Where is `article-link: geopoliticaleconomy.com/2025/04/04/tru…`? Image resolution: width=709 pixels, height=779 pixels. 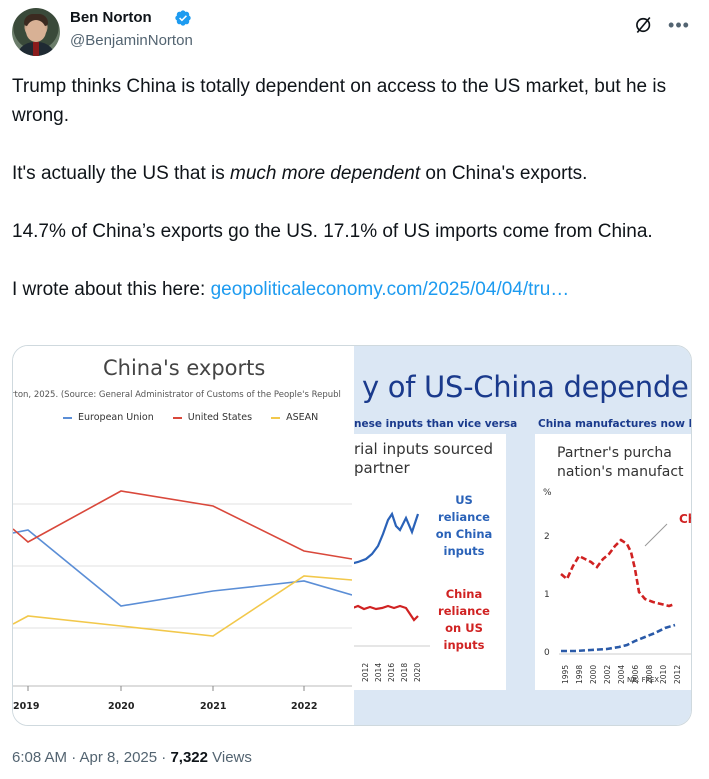 article-link: geopoliticaleconomy.com/2025/04/04/tru… is located at coordinates (390, 289).